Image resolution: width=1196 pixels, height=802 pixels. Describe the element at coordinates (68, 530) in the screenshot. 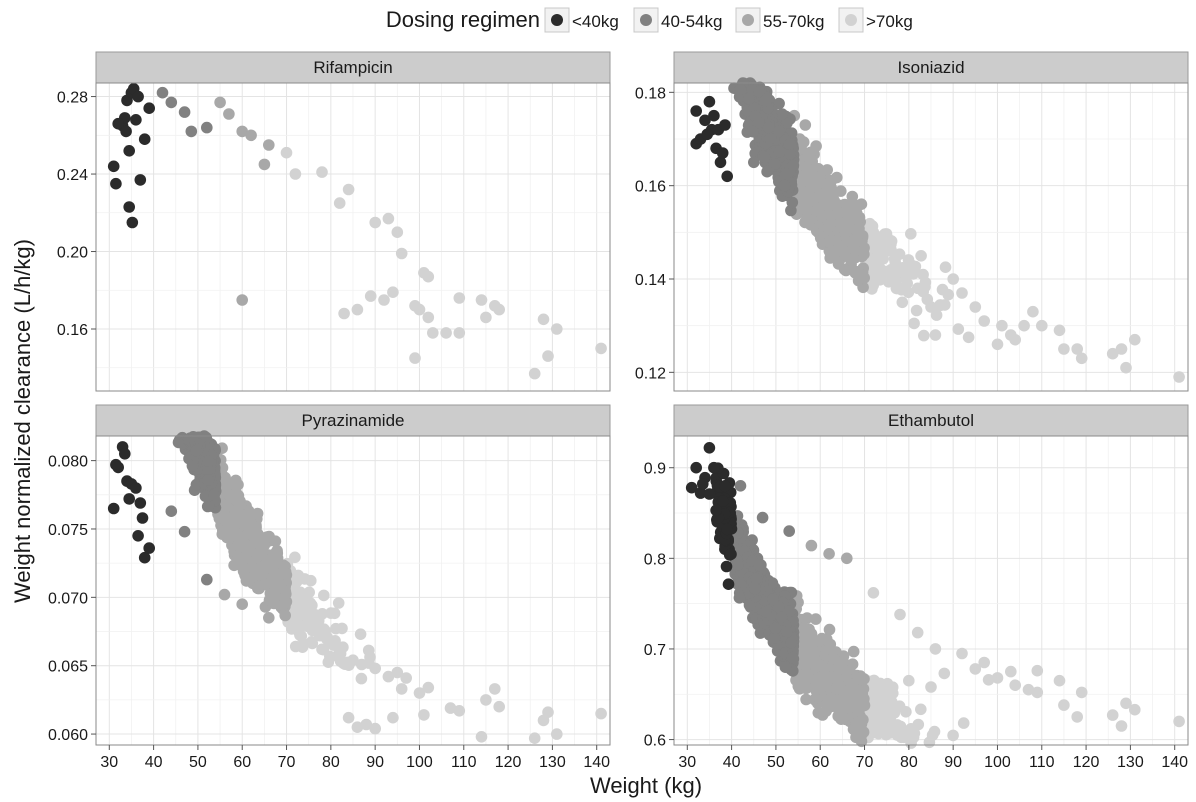

I see `y-tick-label: 0.075` at that location.